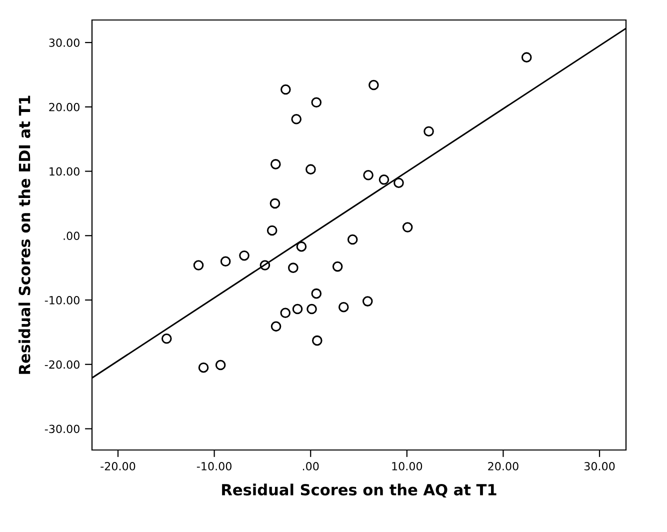  Describe the element at coordinates (65, 171) in the screenshot. I see `y-tick-label: 10.00` at that location.